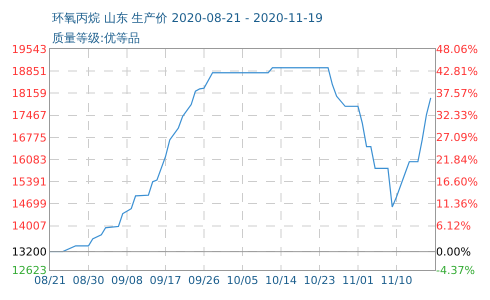 The height and width of the screenshot is (300, 490). What do you see at coordinates (29, 49) in the screenshot?
I see `y-tick-label: 19543` at bounding box center [29, 49].